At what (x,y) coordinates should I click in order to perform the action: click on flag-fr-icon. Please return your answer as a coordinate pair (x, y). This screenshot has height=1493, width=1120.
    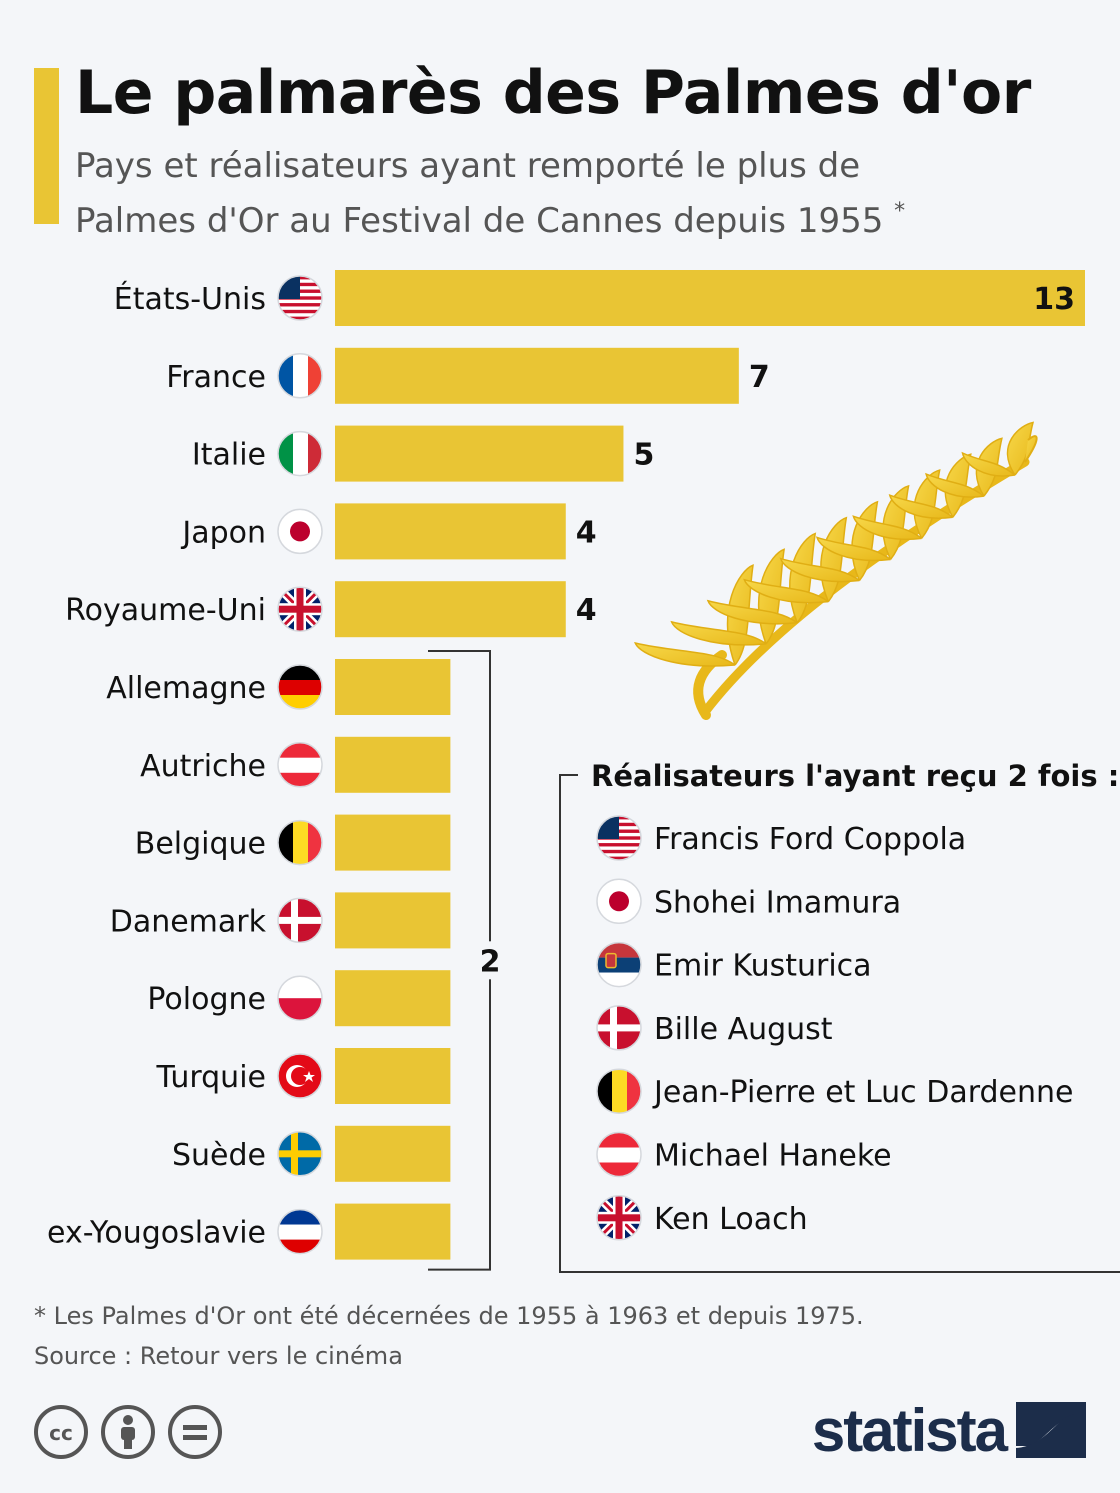
    Looking at the image, I should click on (300, 376).